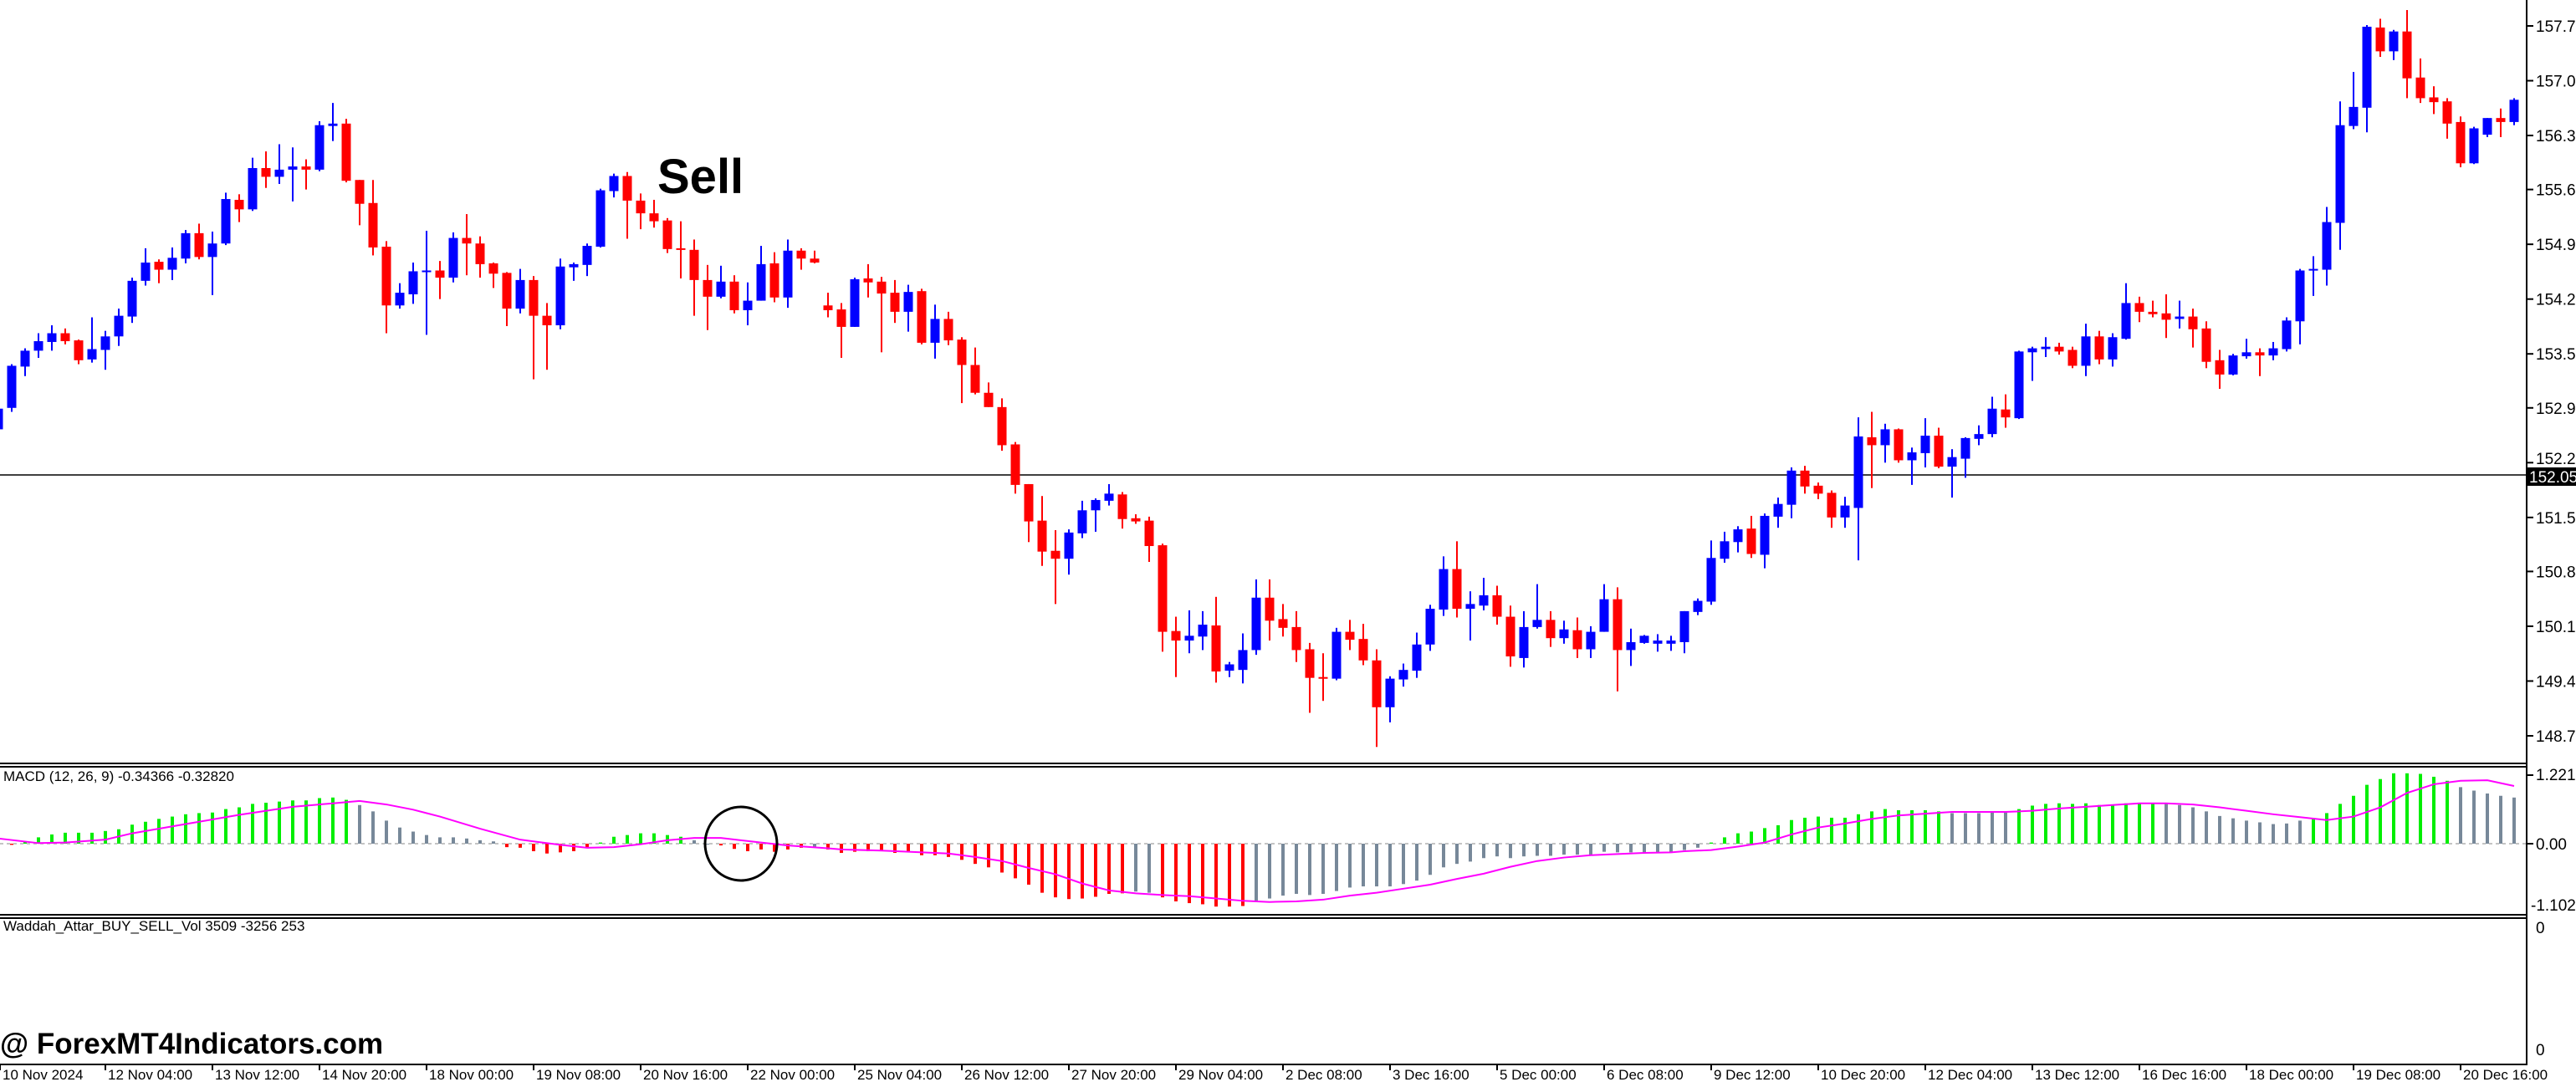 This screenshot has width=2576, height=1082. What do you see at coordinates (899, 1074) in the screenshot?
I see `time-axis-label: 25 Nov 04:00` at bounding box center [899, 1074].